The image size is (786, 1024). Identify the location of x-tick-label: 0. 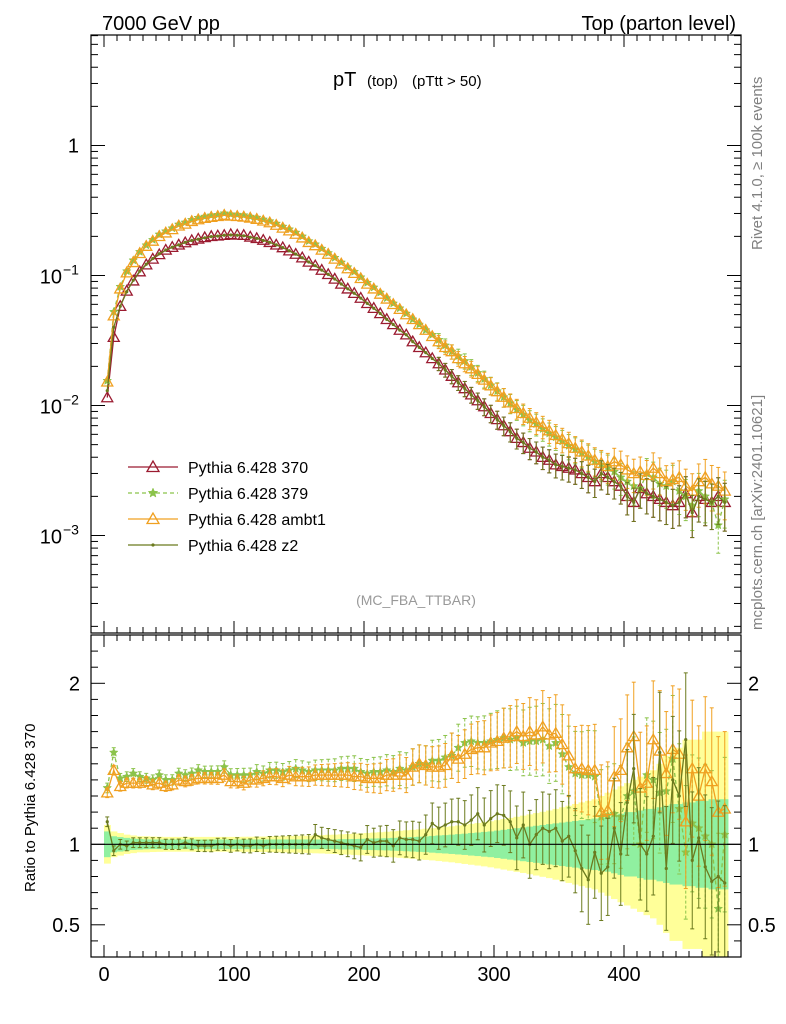
(103, 975).